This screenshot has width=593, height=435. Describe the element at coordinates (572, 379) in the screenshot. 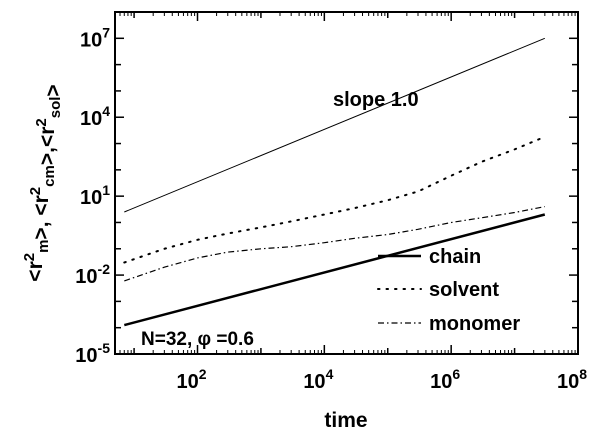

I see `x-tick-label: 10⁸` at that location.